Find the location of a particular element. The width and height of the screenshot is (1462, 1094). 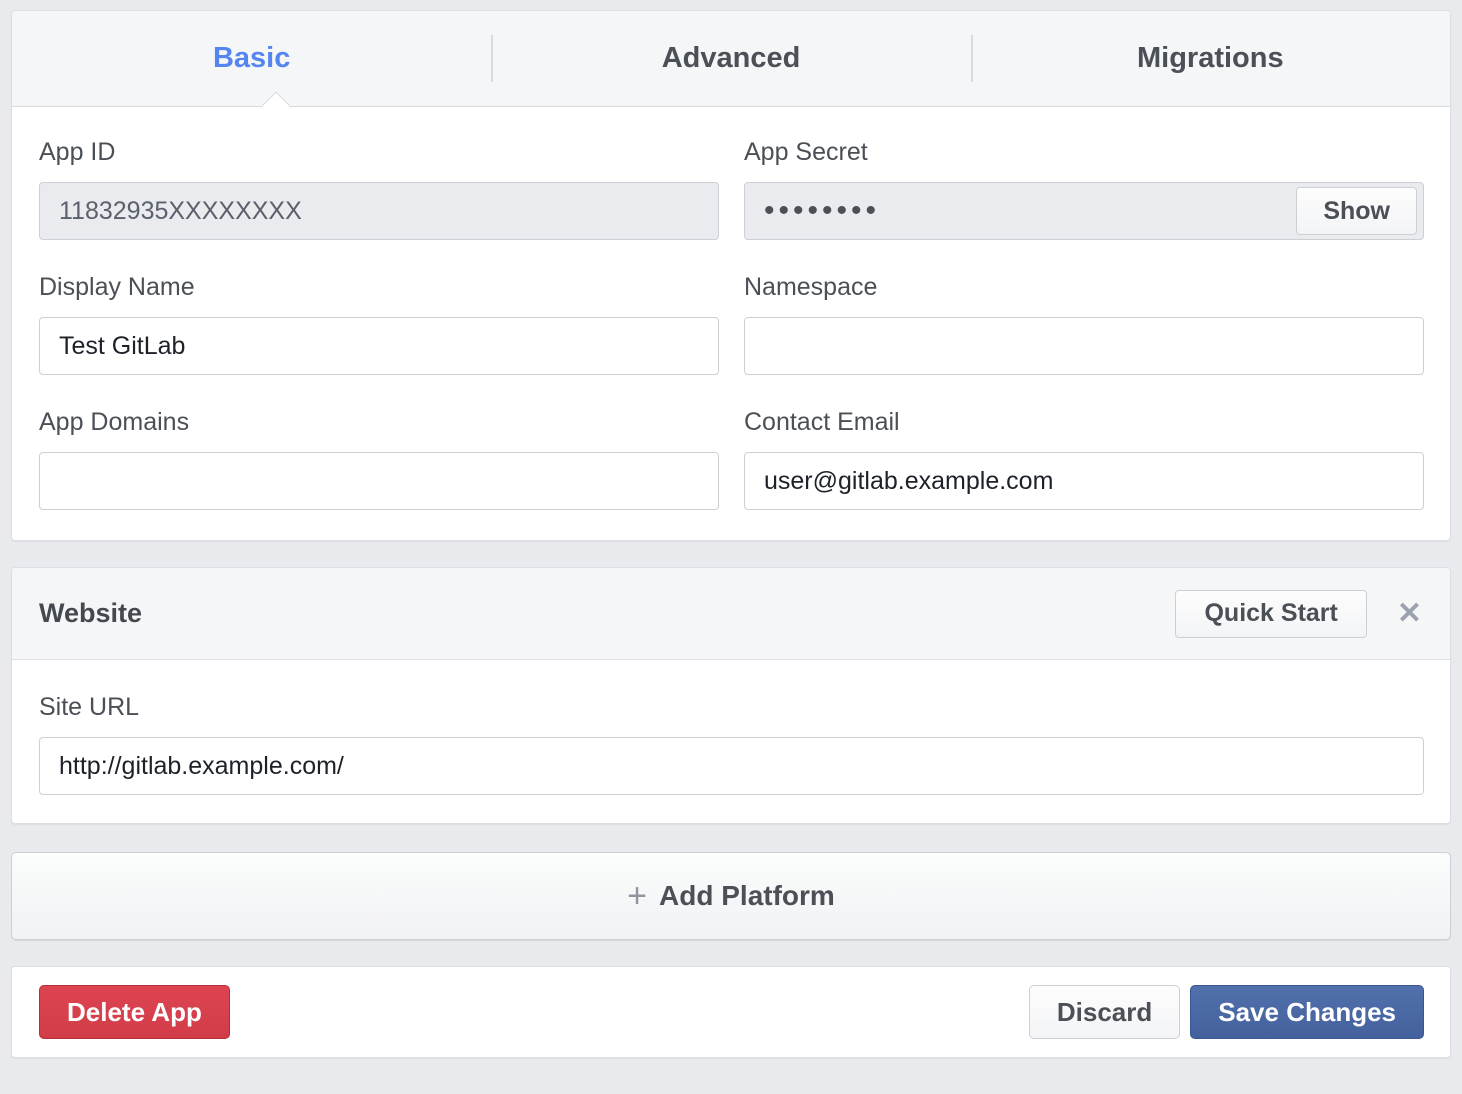

app-secret-field-group: App Secret Show is located at coordinates (1084, 188).